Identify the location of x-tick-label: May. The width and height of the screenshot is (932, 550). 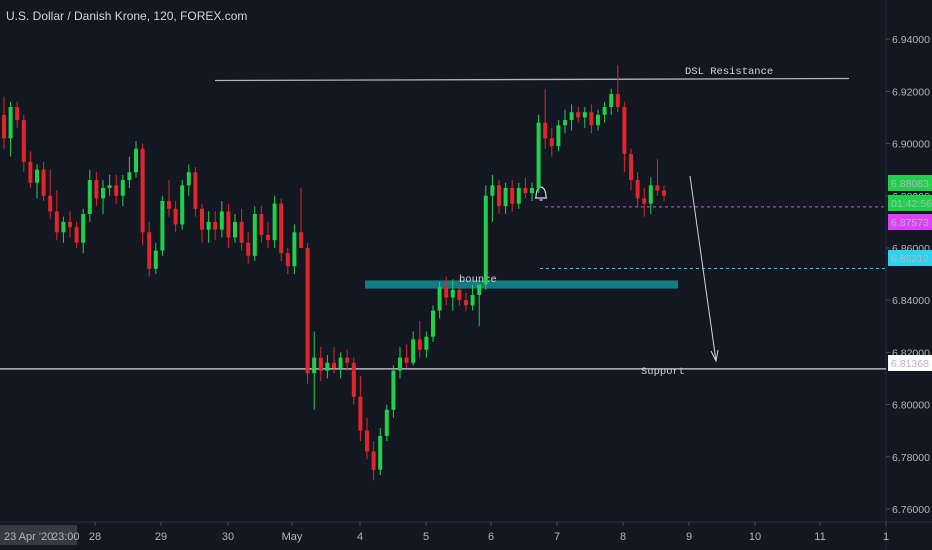
(292, 537).